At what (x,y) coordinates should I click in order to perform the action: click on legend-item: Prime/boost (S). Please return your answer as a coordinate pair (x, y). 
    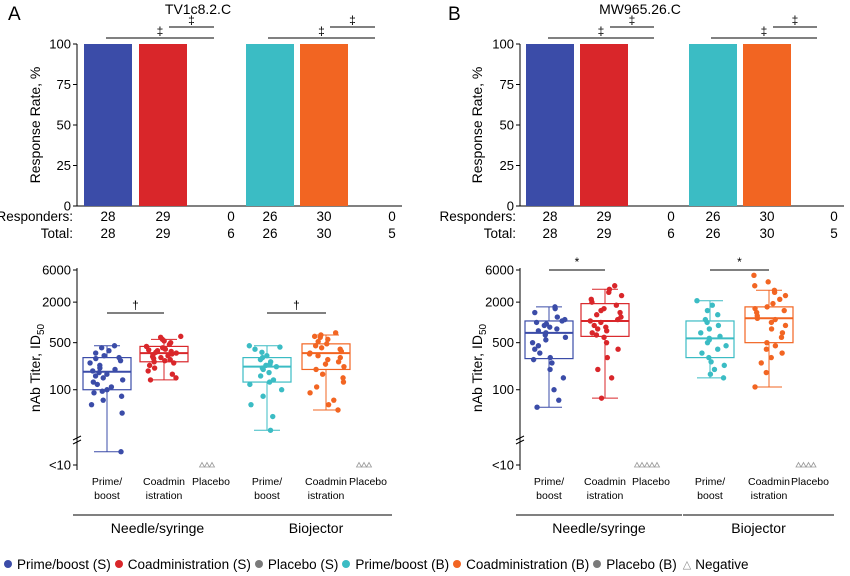
    Looking at the image, I should click on (55, 564).